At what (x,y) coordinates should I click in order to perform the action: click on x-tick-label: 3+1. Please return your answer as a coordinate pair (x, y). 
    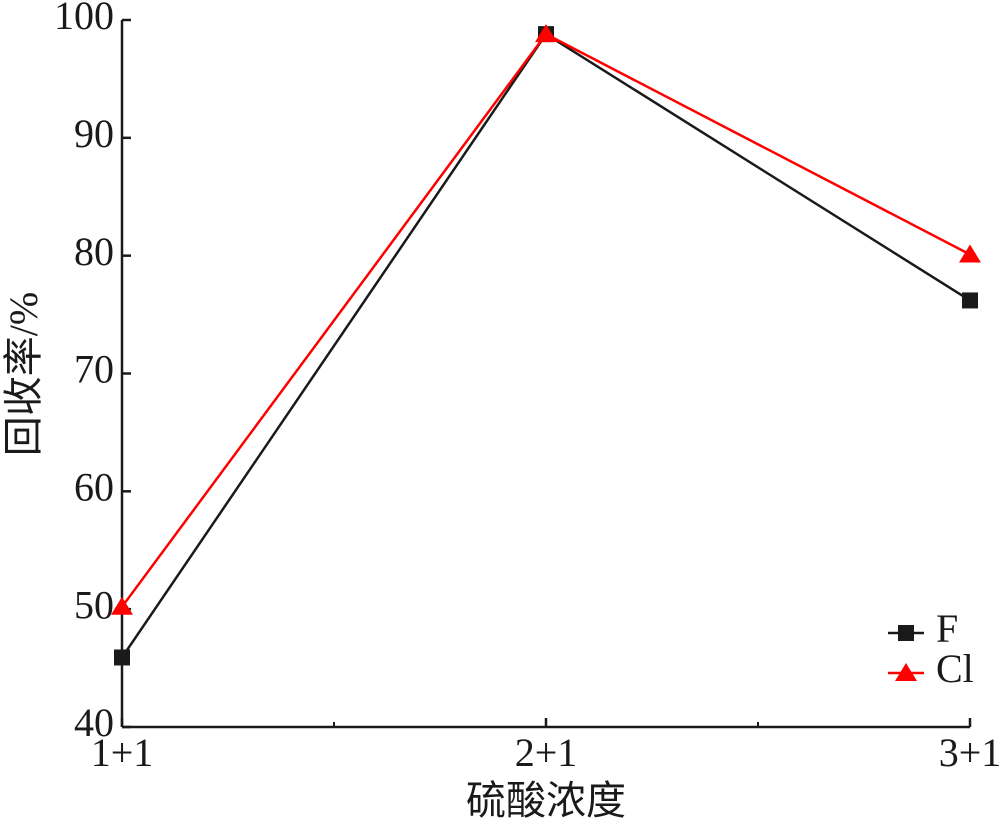
    Looking at the image, I should click on (969, 752).